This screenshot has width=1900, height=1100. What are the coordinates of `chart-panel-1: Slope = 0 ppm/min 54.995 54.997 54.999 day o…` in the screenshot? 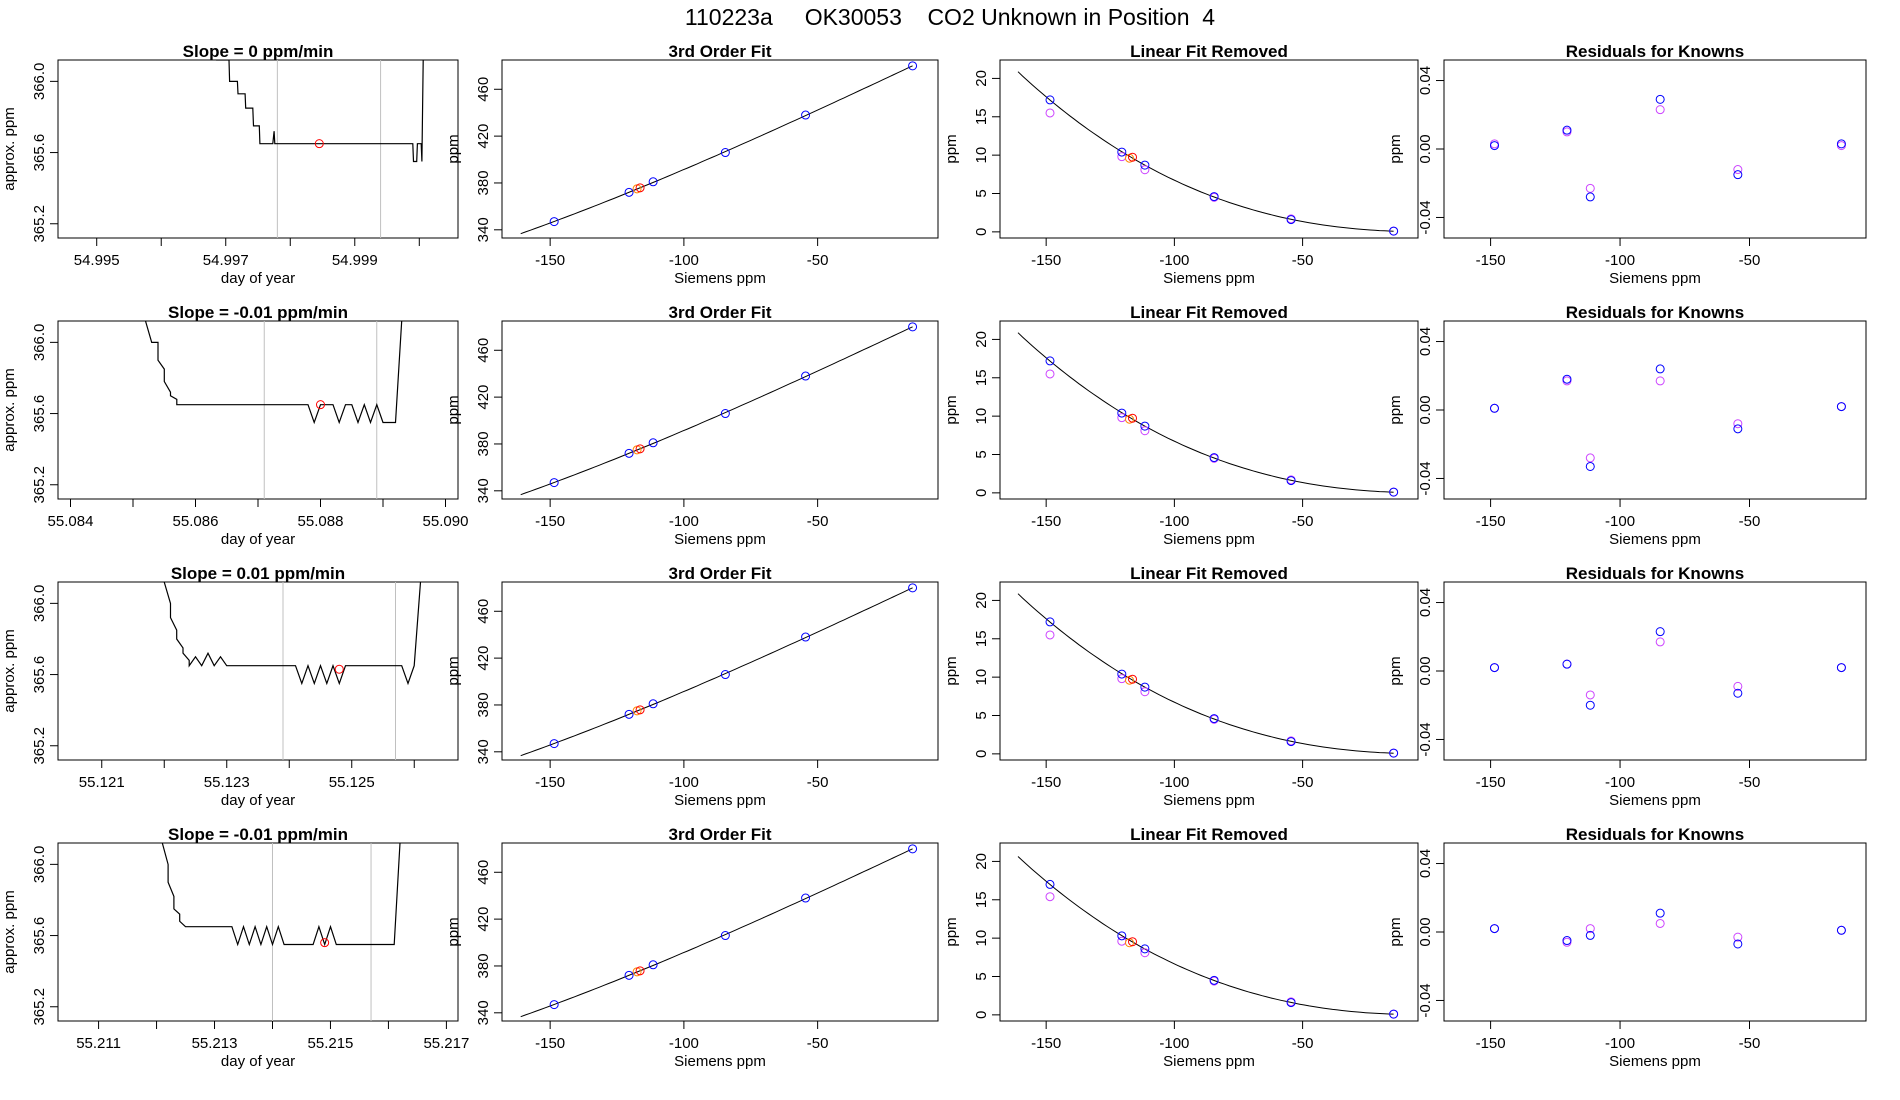 It's located at (230, 164).